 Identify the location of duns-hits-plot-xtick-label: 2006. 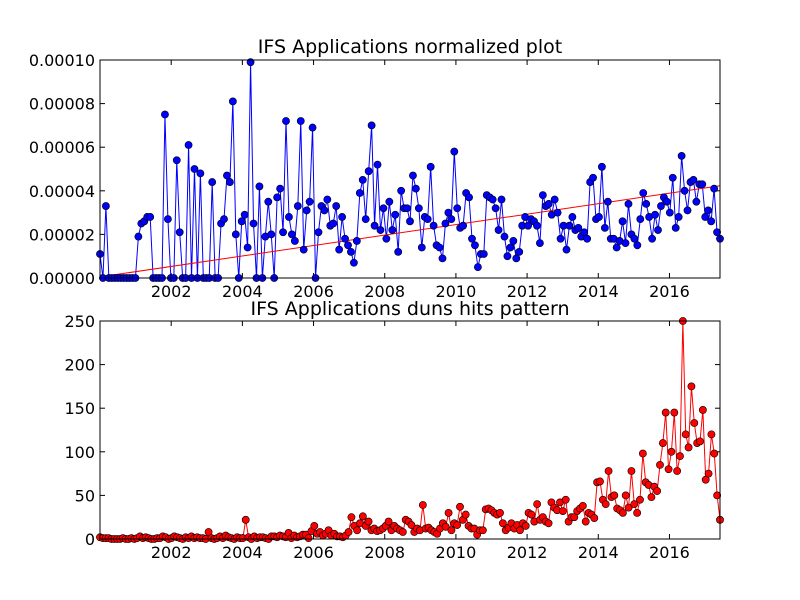
(313, 552).